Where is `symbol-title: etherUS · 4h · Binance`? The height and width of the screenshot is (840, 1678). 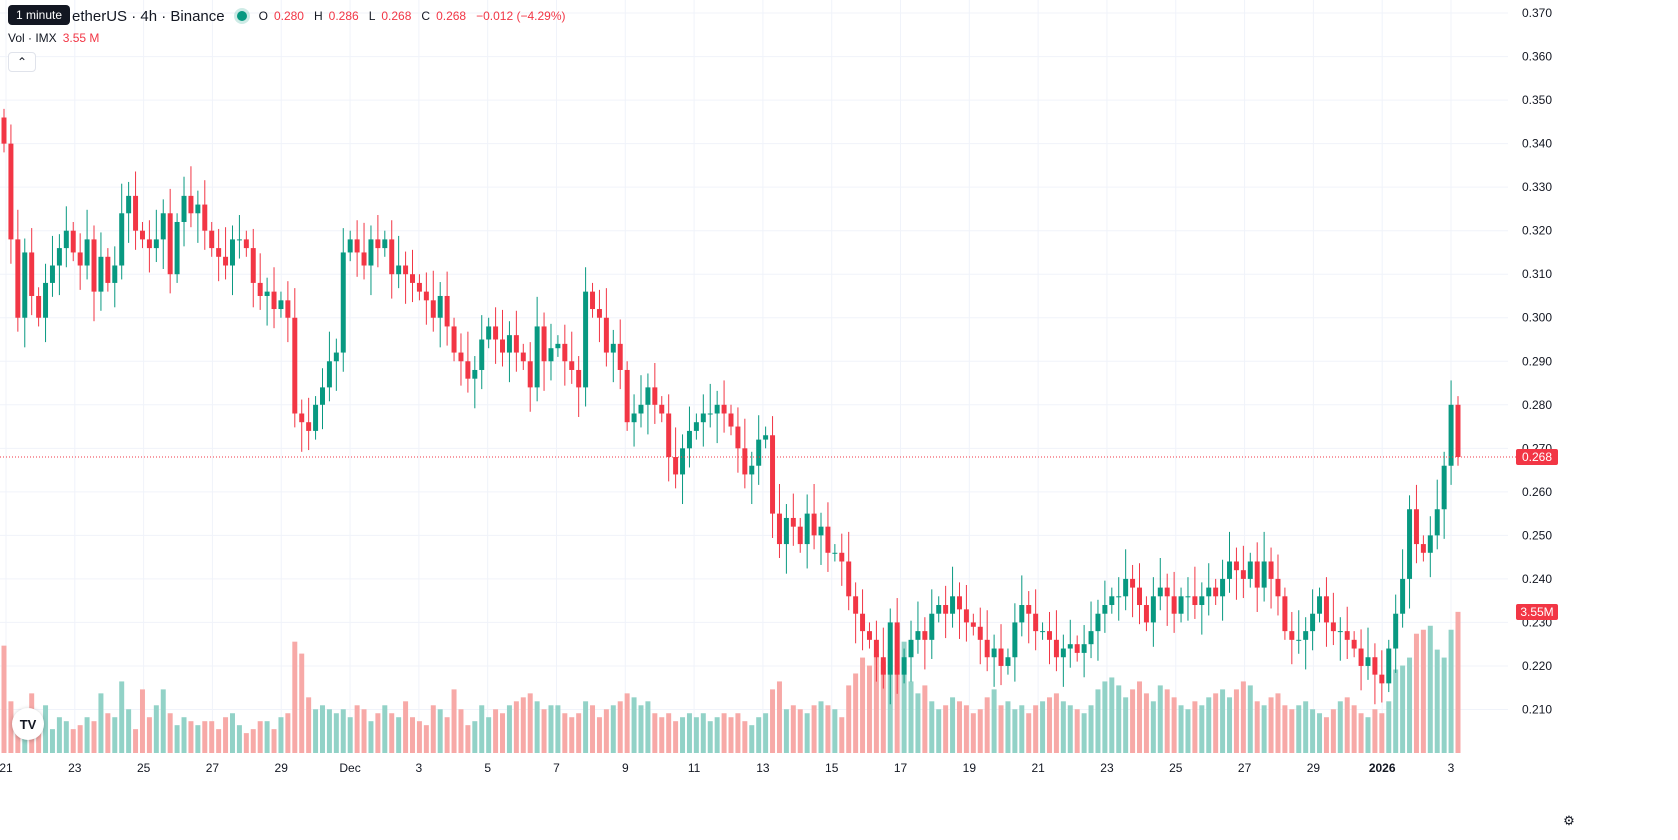
symbol-title: etherUS · 4h · Binance is located at coordinates (148, 16).